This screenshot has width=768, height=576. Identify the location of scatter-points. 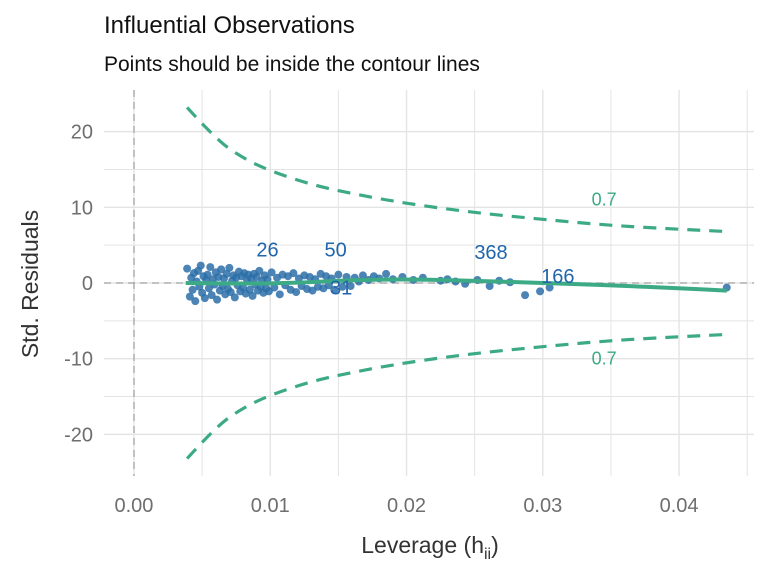
(457, 283).